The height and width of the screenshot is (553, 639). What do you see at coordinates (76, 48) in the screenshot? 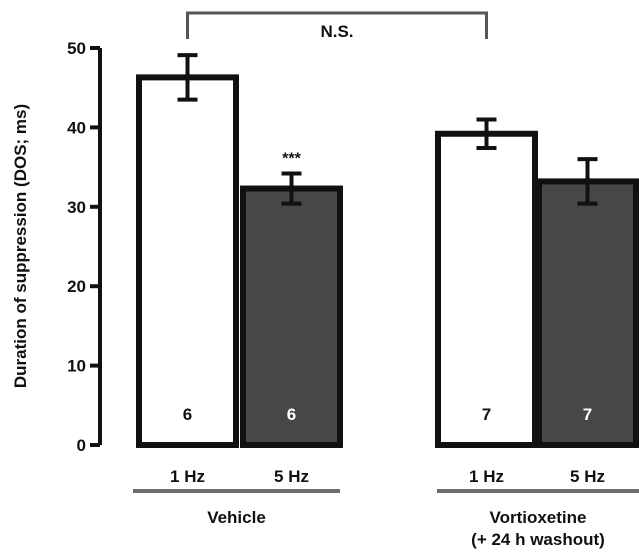
I see `y-tick-label: 50` at bounding box center [76, 48].